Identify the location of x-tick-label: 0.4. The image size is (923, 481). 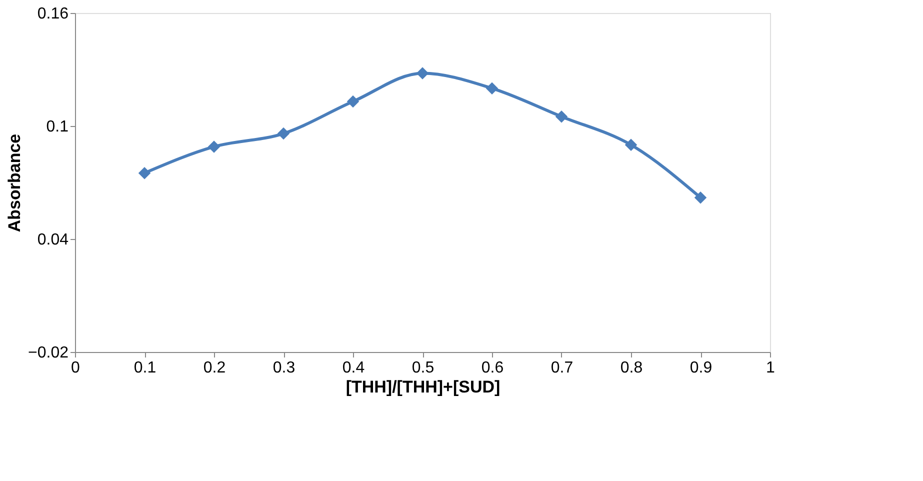
(353, 368).